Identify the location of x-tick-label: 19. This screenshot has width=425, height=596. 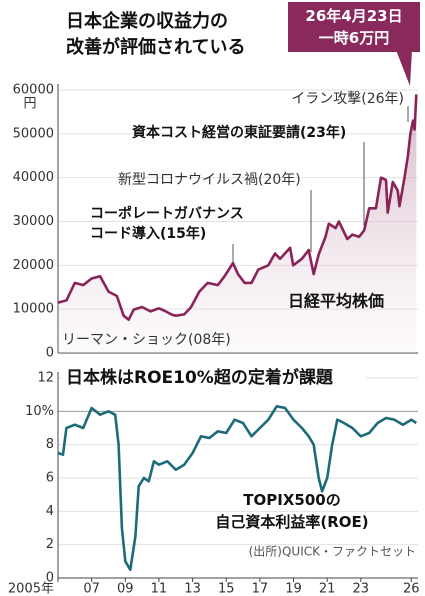
(293, 589).